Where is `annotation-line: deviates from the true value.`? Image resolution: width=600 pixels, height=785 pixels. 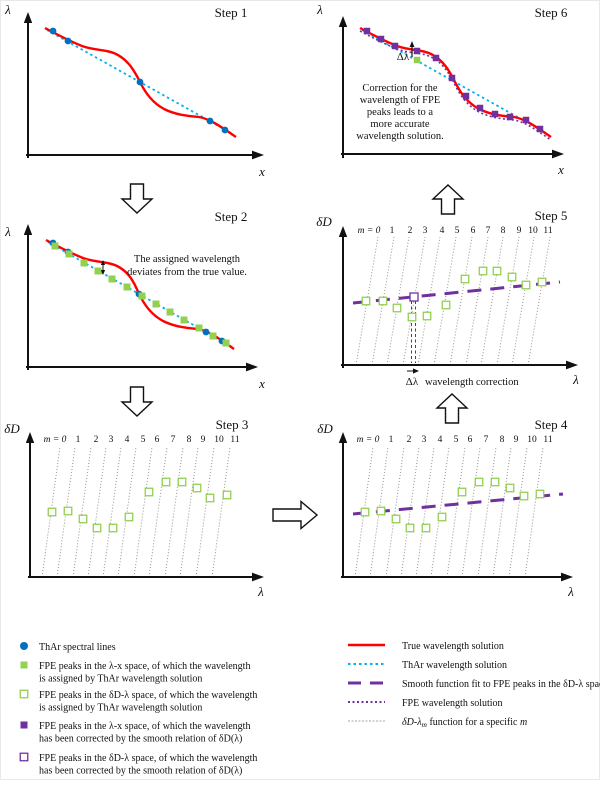 annotation-line: deviates from the true value. is located at coordinates (187, 272).